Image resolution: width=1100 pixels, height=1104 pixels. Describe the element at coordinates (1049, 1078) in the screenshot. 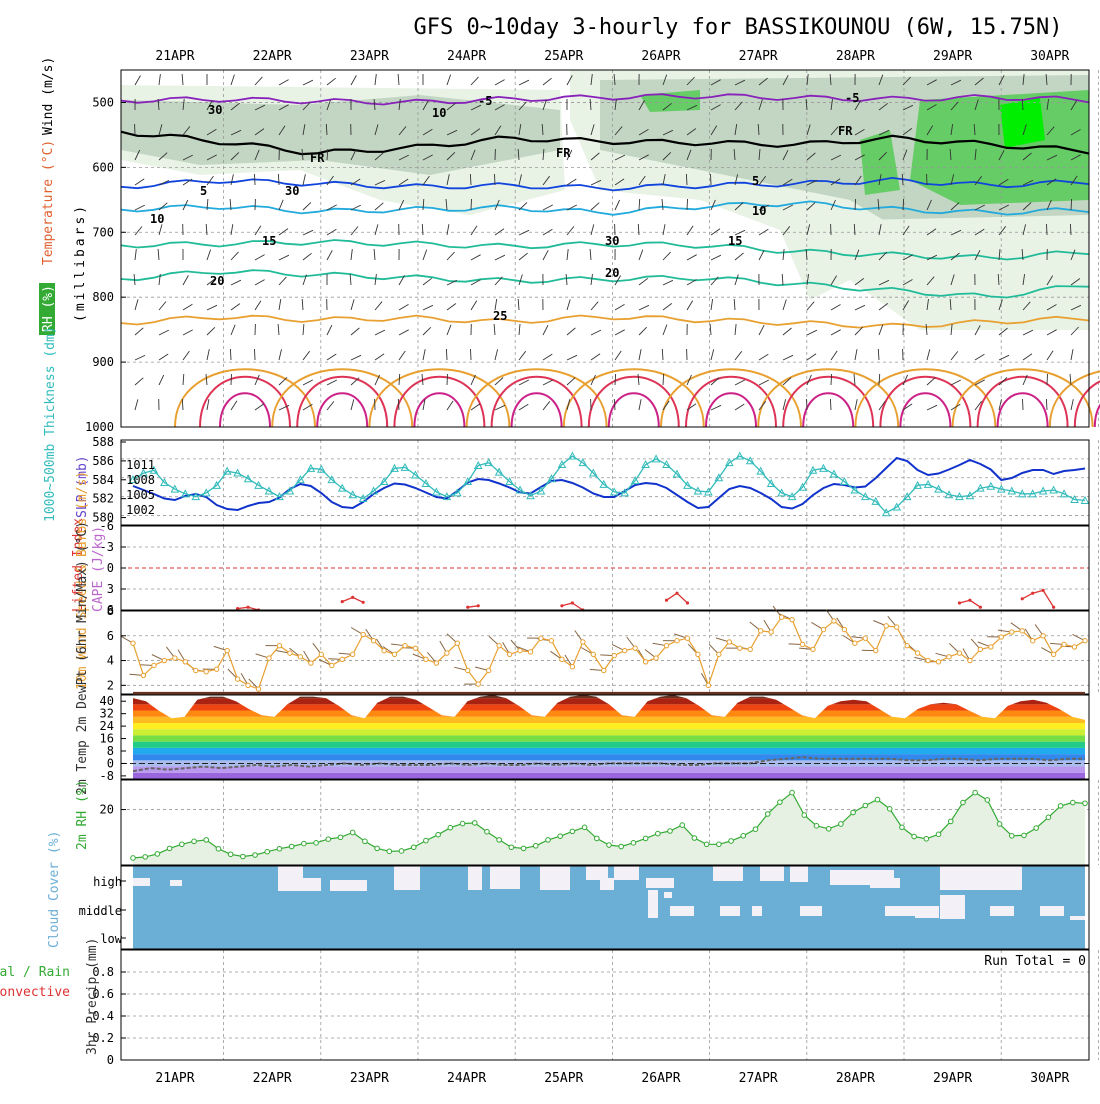

I see `date-label-bottom: 30APR` at that location.